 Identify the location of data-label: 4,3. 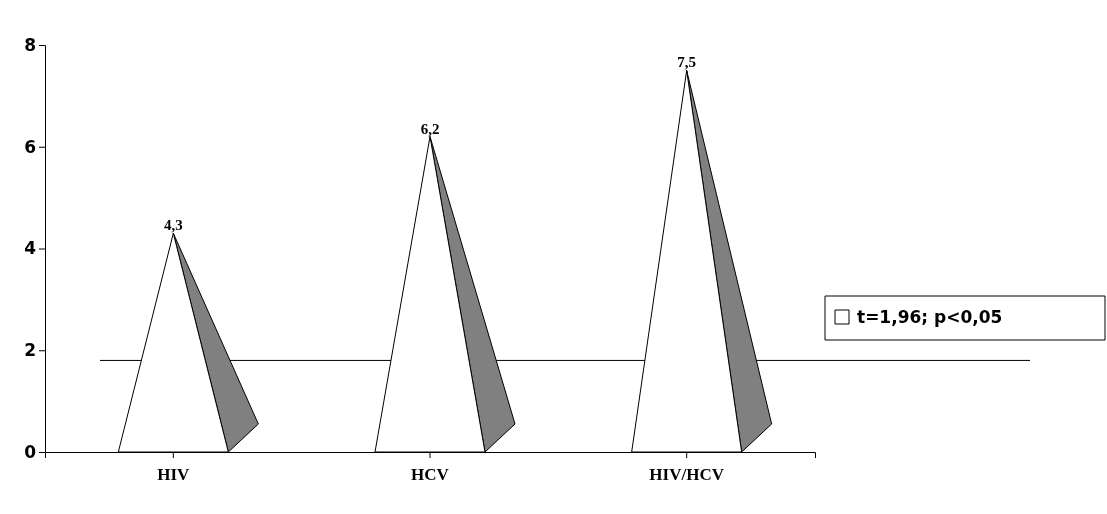
(173, 225).